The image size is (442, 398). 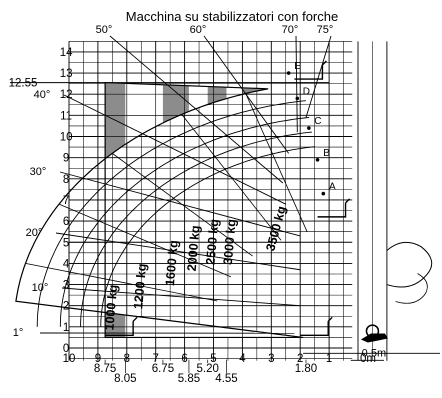 I want to click on fork-symbol-top, so click(x=310, y=70).